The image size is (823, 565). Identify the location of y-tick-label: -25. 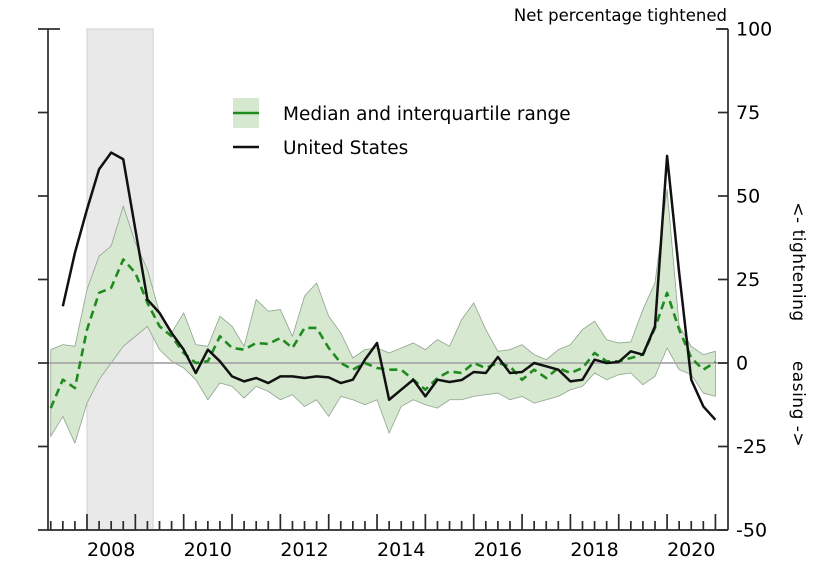
(751, 447).